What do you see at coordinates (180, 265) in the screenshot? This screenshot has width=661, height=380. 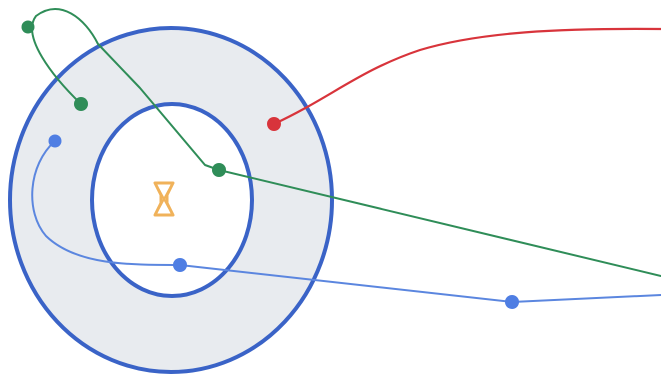 I see `blue-point-center` at bounding box center [180, 265].